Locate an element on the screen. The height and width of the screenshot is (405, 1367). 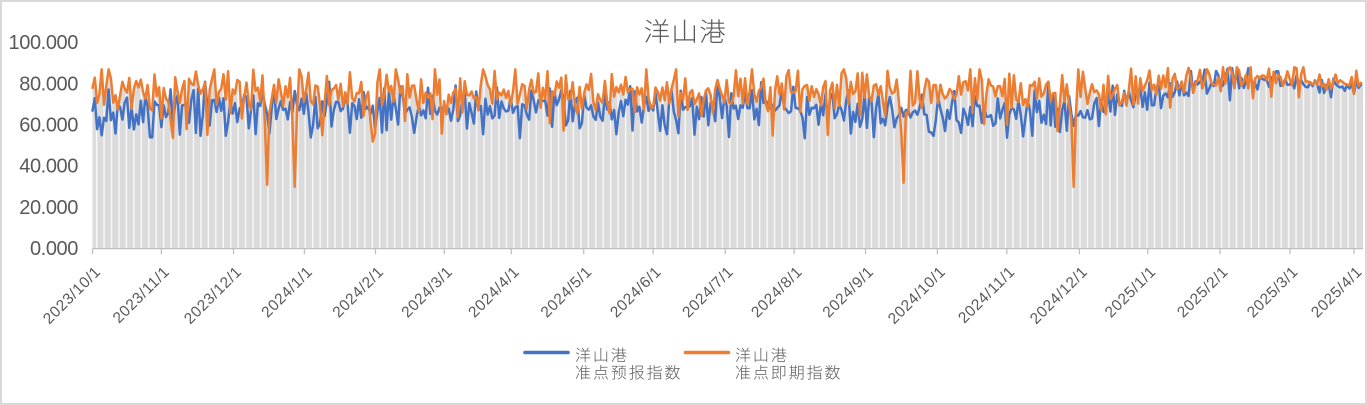
svg-text: 80.000 is located at coordinates (48, 84).